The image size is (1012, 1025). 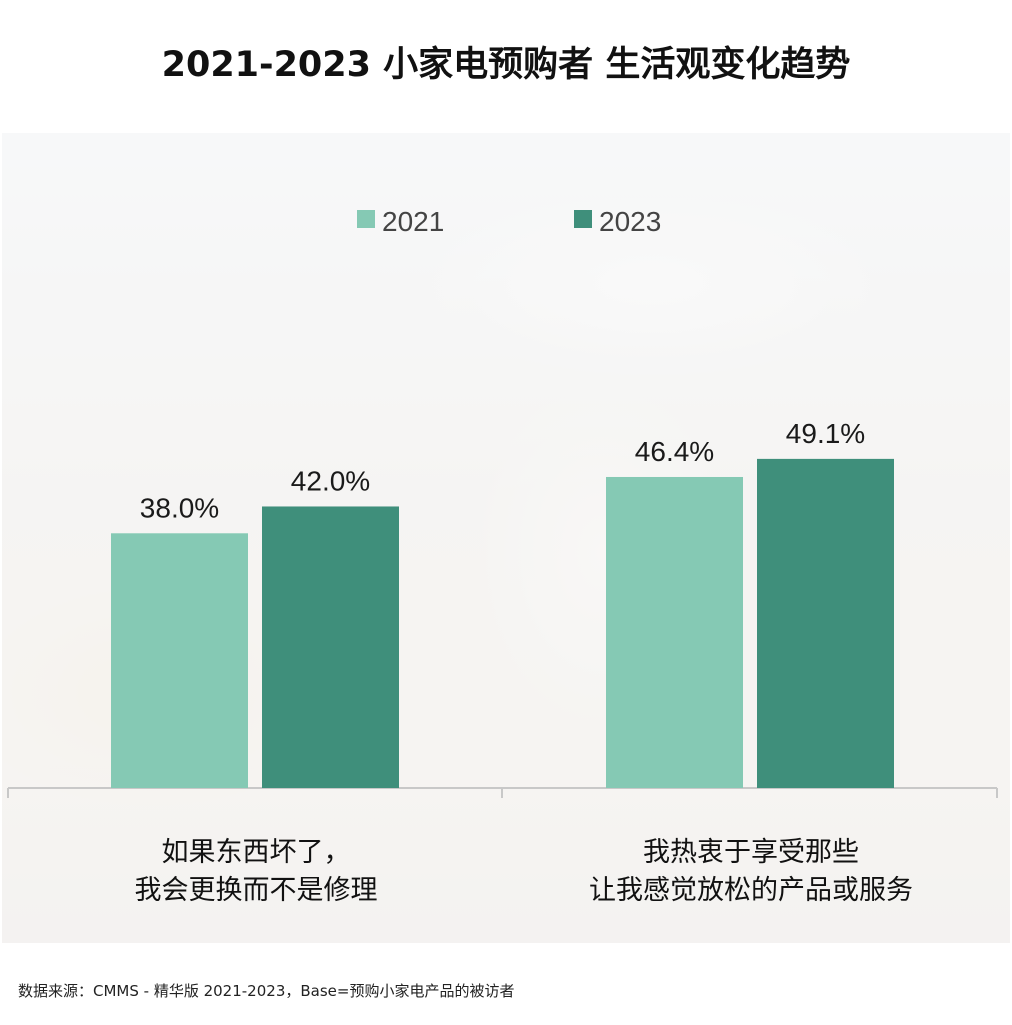 I want to click on legend-label-2023: 2023, so click(x=630, y=221).